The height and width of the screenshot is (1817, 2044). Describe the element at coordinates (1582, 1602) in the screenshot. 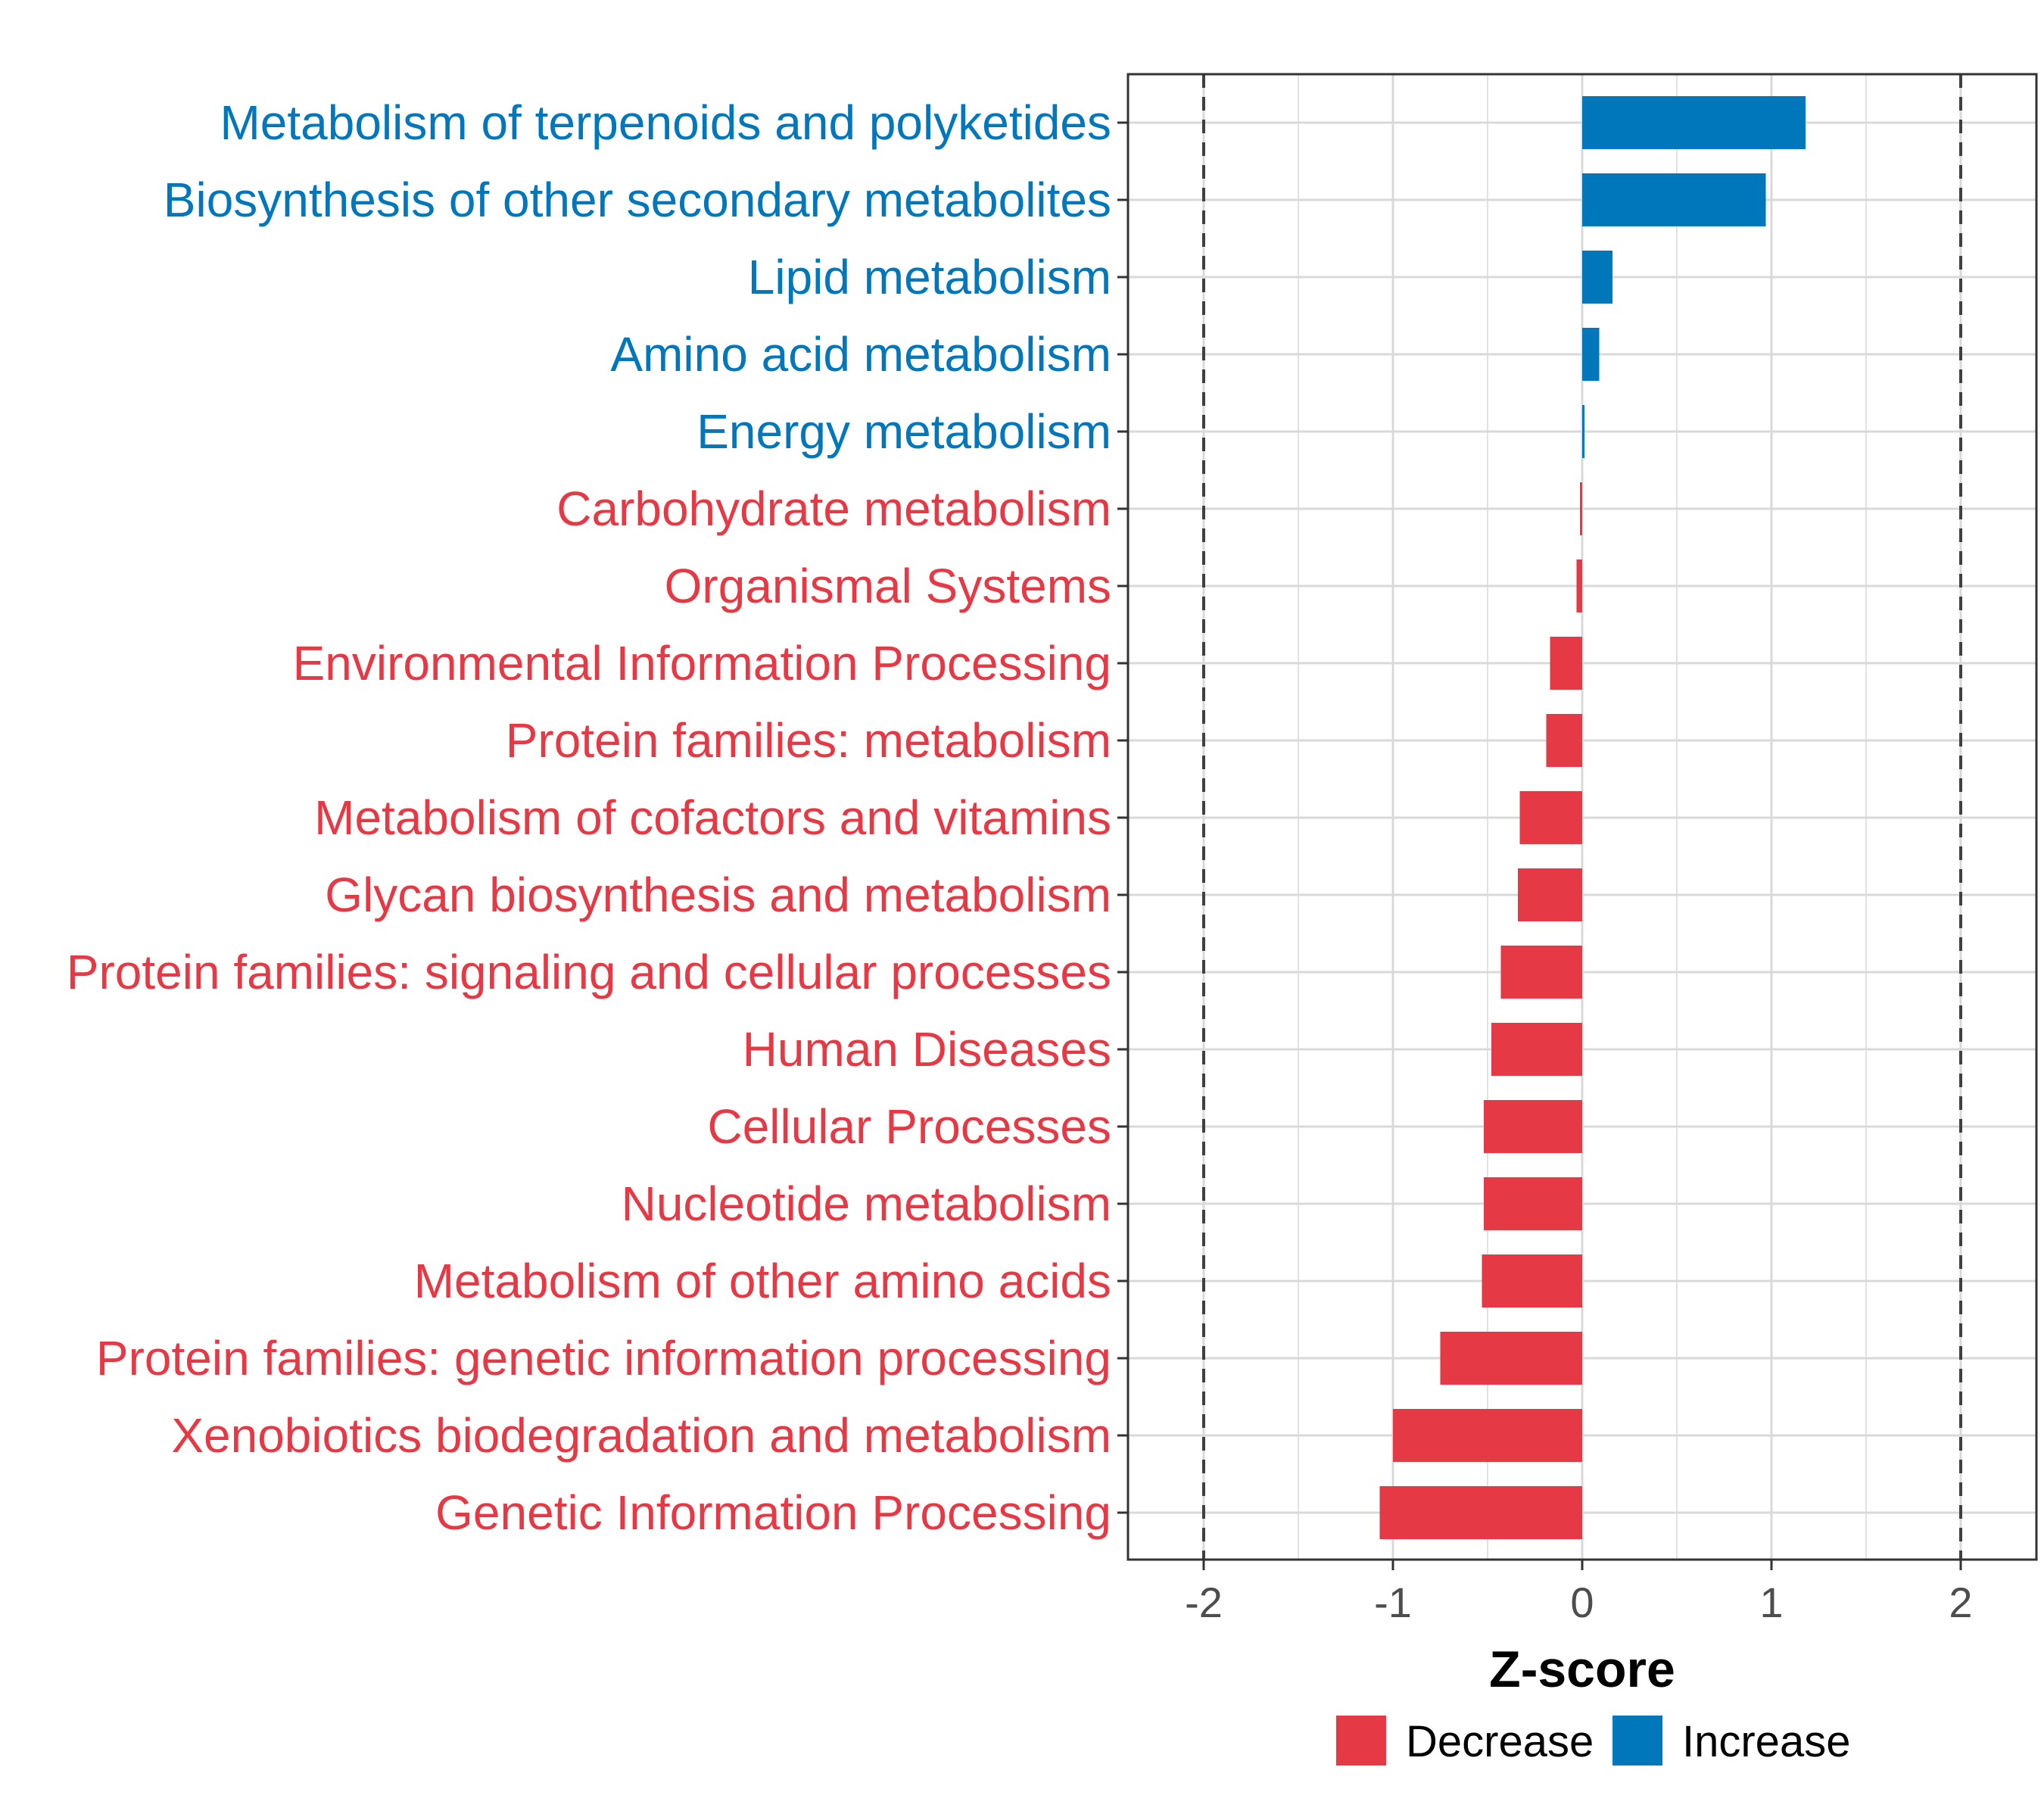

I see `x-tick-label: 0` at that location.